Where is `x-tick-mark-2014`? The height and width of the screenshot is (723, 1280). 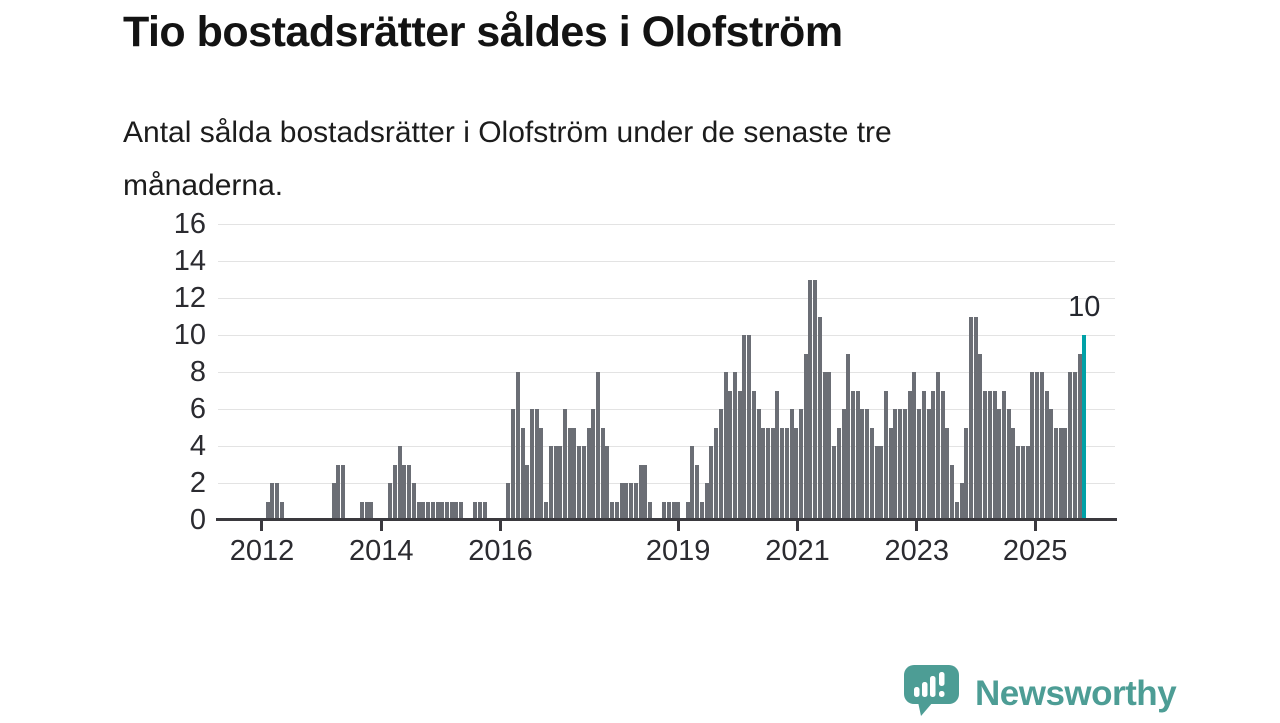
x-tick-mark-2014 is located at coordinates (381, 526).